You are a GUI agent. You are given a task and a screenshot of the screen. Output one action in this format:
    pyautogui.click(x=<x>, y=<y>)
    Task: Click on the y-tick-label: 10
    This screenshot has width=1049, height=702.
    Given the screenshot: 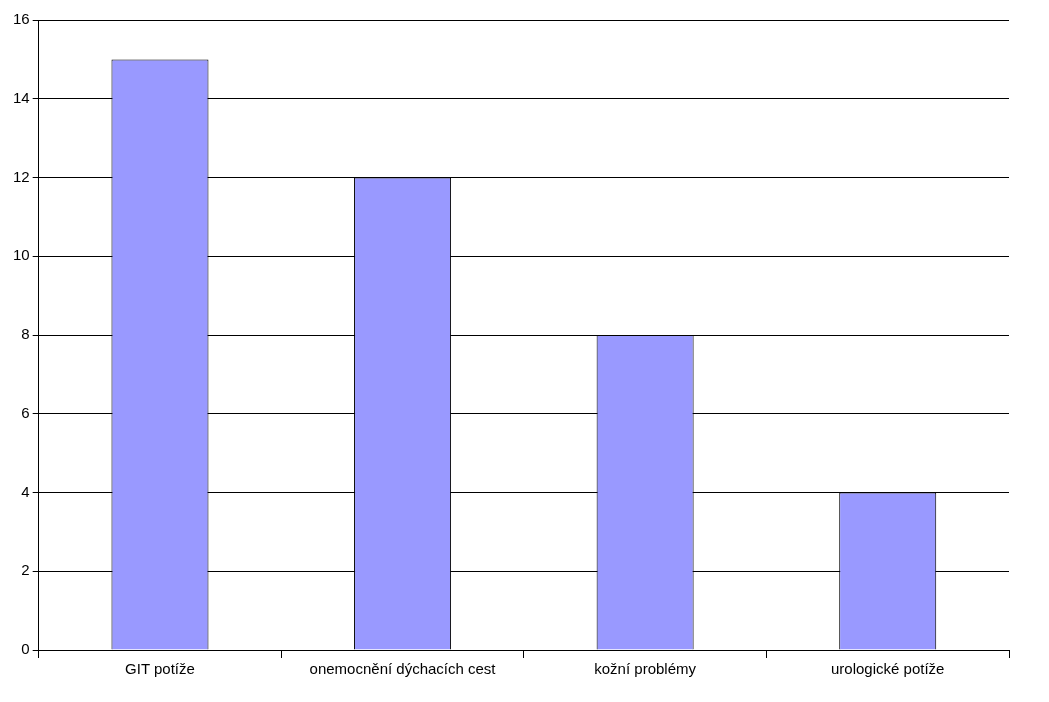 What is the action you would take?
    pyautogui.click(x=21, y=255)
    